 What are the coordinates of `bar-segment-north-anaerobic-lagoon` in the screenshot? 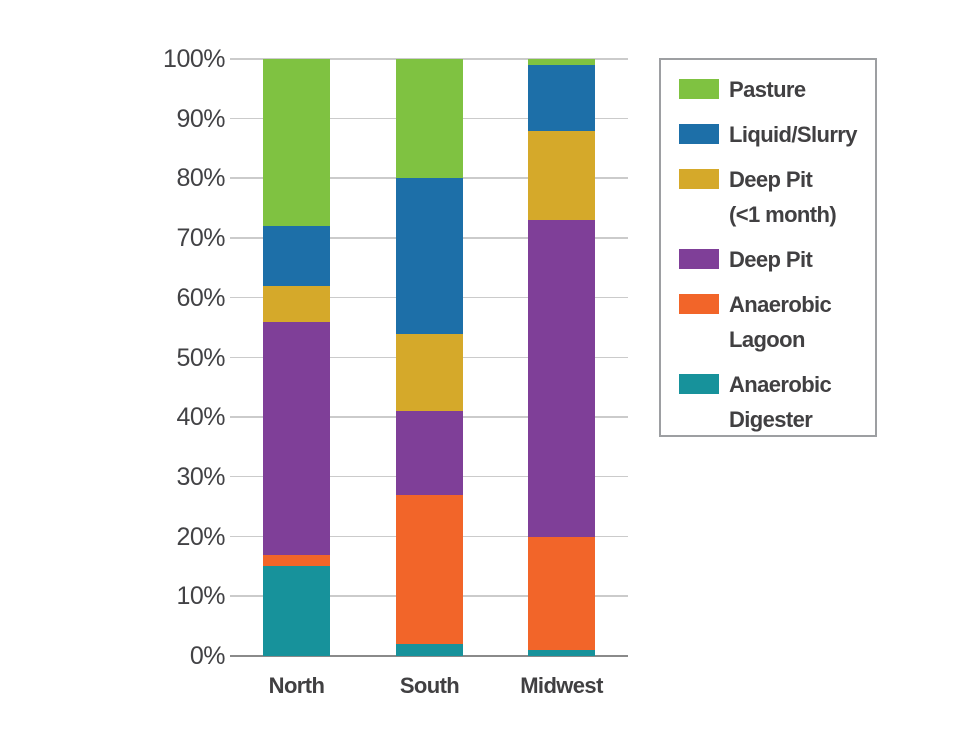 It's located at (296, 560).